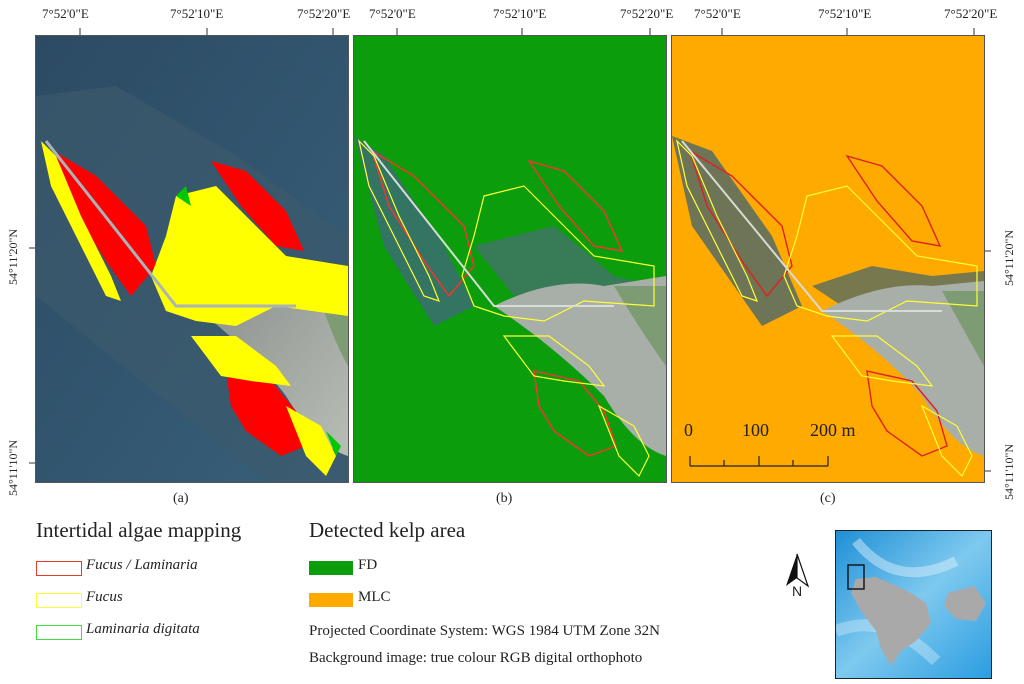  I want to click on north-arrow-label: N, so click(797, 591).